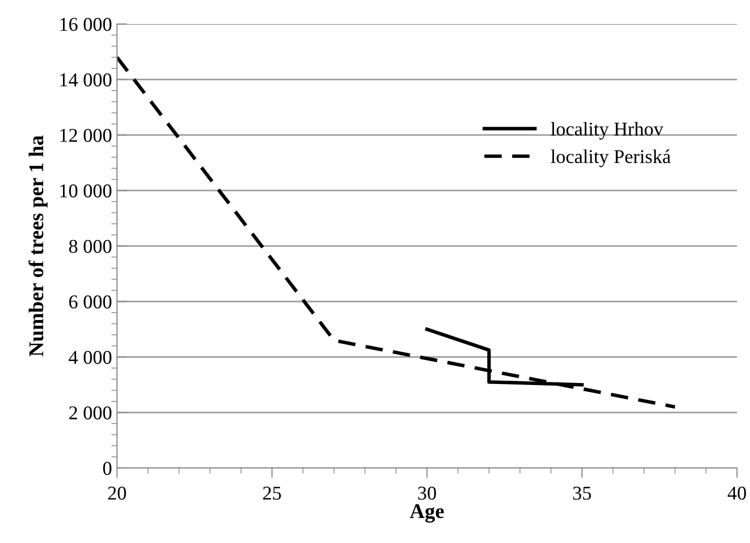  Describe the element at coordinates (90, 301) in the screenshot. I see `y-tick-label: 6 000` at that location.